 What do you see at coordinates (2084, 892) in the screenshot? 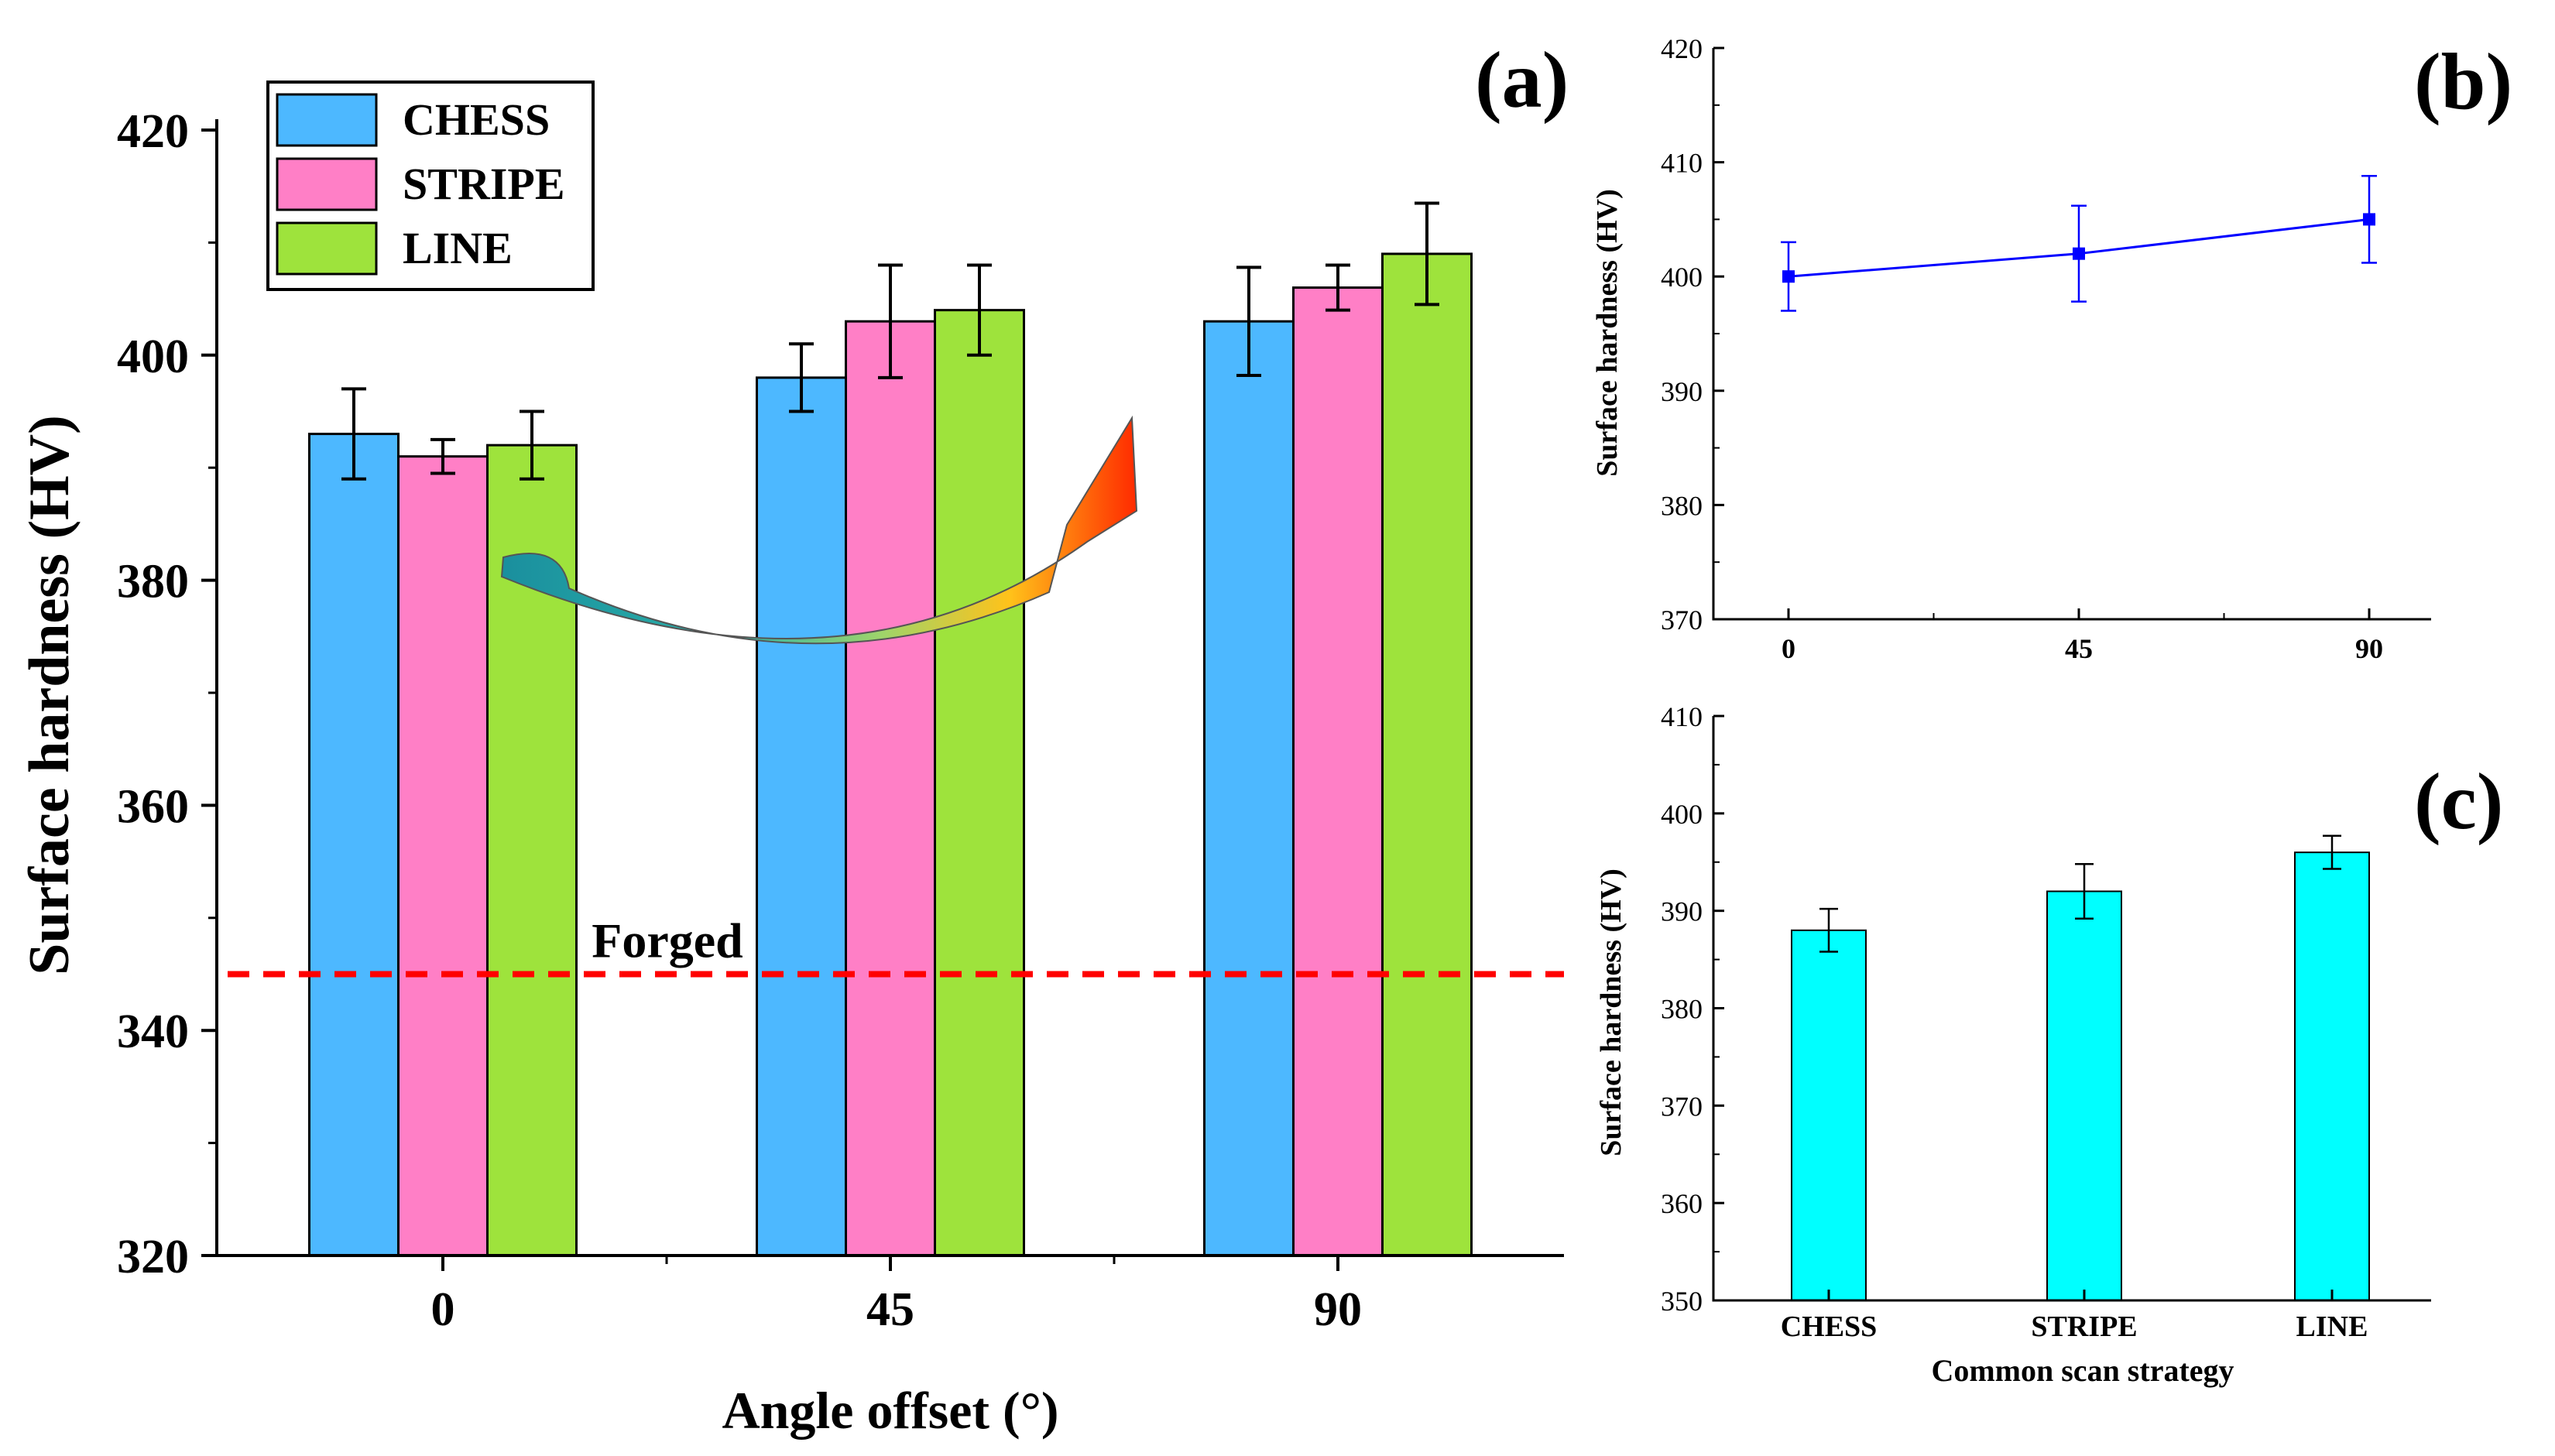
I see `error-bar-c-stripe` at bounding box center [2084, 892].